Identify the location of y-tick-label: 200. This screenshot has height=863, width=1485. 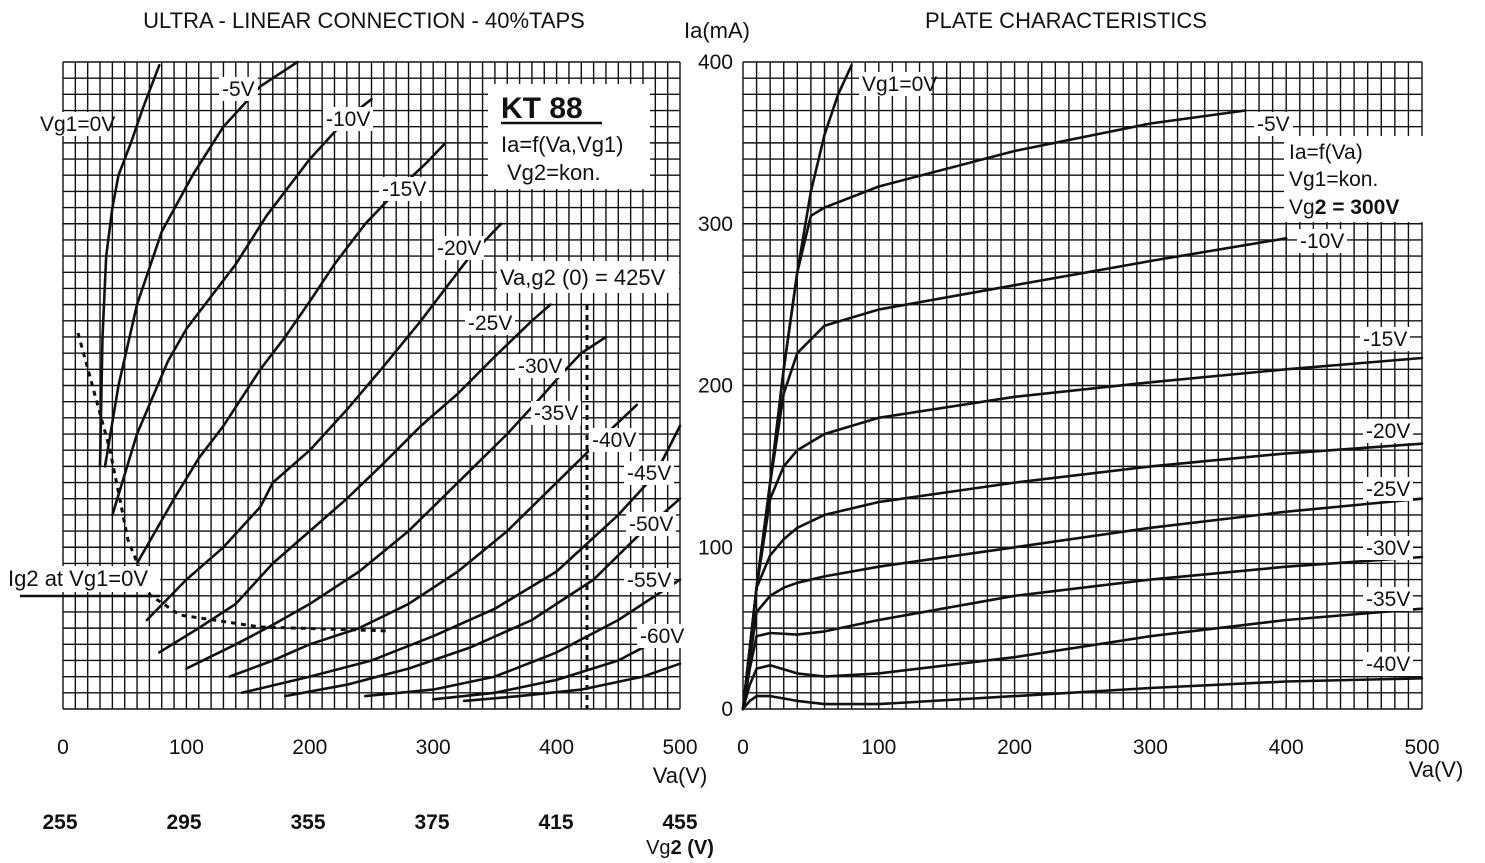
(715, 386).